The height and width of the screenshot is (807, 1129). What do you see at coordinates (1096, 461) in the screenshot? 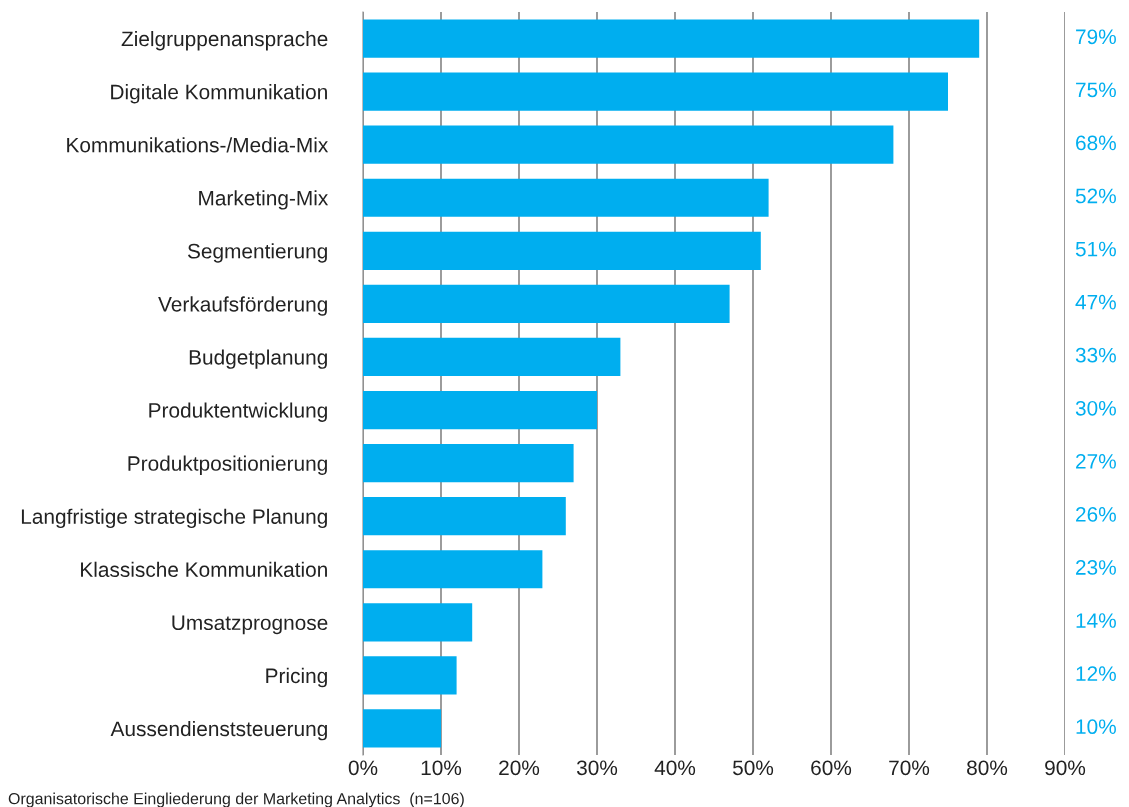
I see `data-label: 27%` at bounding box center [1096, 461].